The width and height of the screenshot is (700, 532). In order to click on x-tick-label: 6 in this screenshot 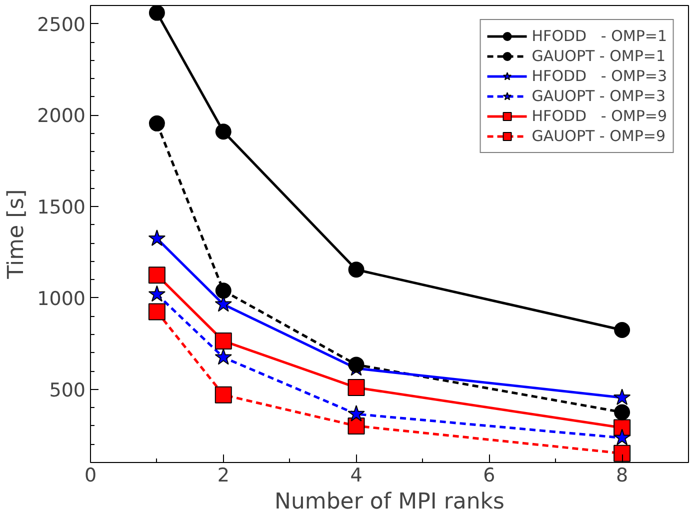, I will do `click(489, 475)`.